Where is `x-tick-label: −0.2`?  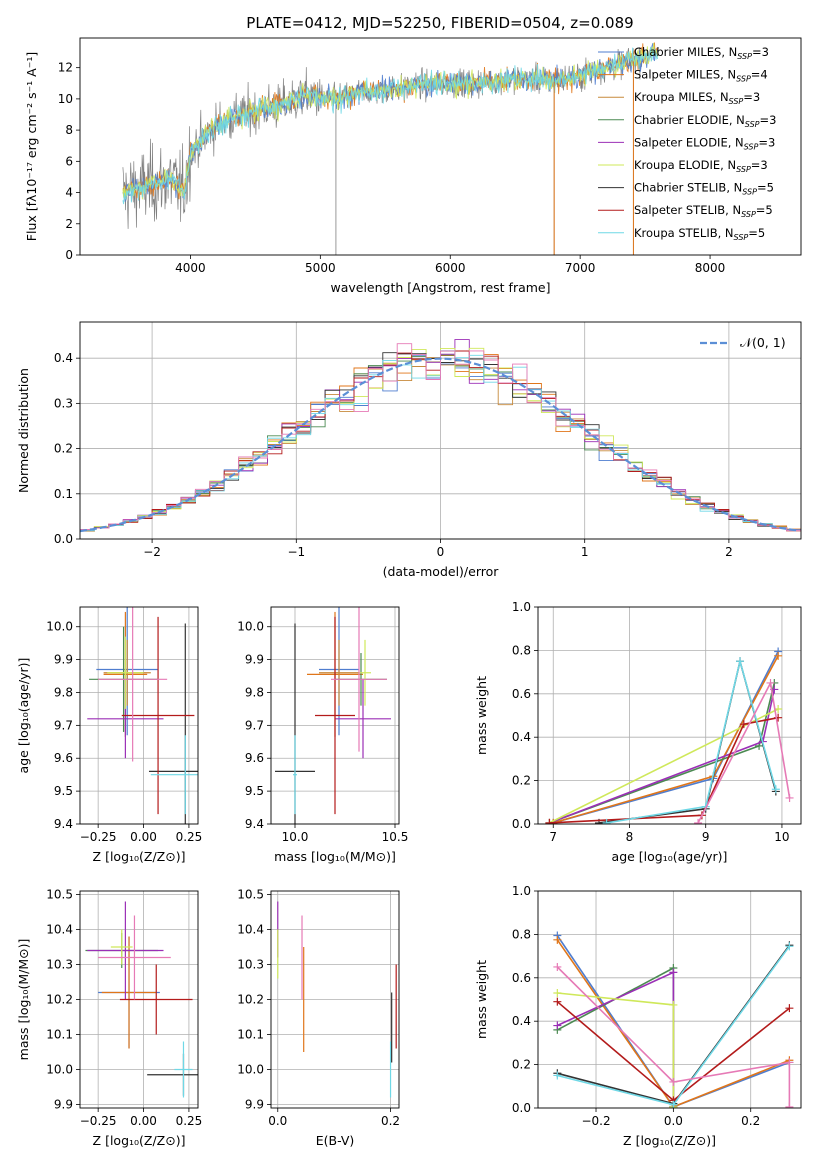
x-tick-label: −0.2 is located at coordinates (595, 1121).